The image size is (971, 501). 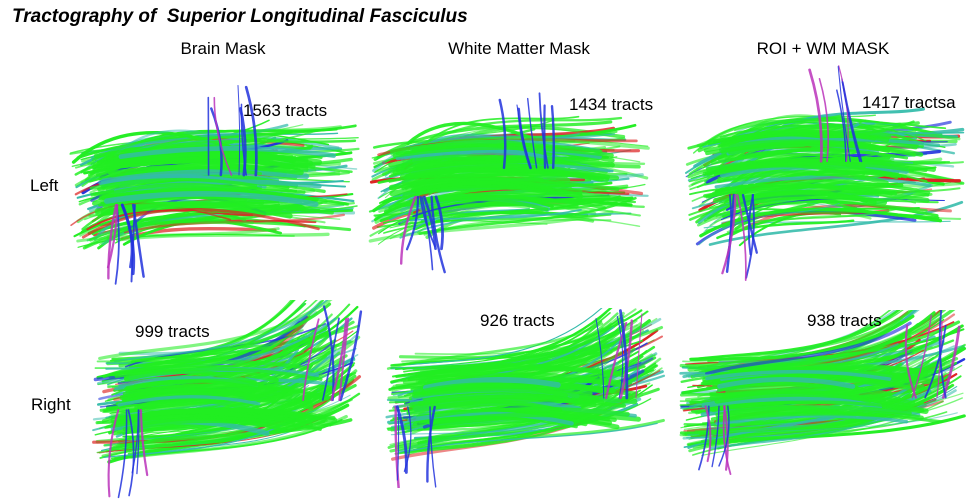 I want to click on tract-count-right-roi-wm-mask: 938 tracts, so click(x=844, y=320).